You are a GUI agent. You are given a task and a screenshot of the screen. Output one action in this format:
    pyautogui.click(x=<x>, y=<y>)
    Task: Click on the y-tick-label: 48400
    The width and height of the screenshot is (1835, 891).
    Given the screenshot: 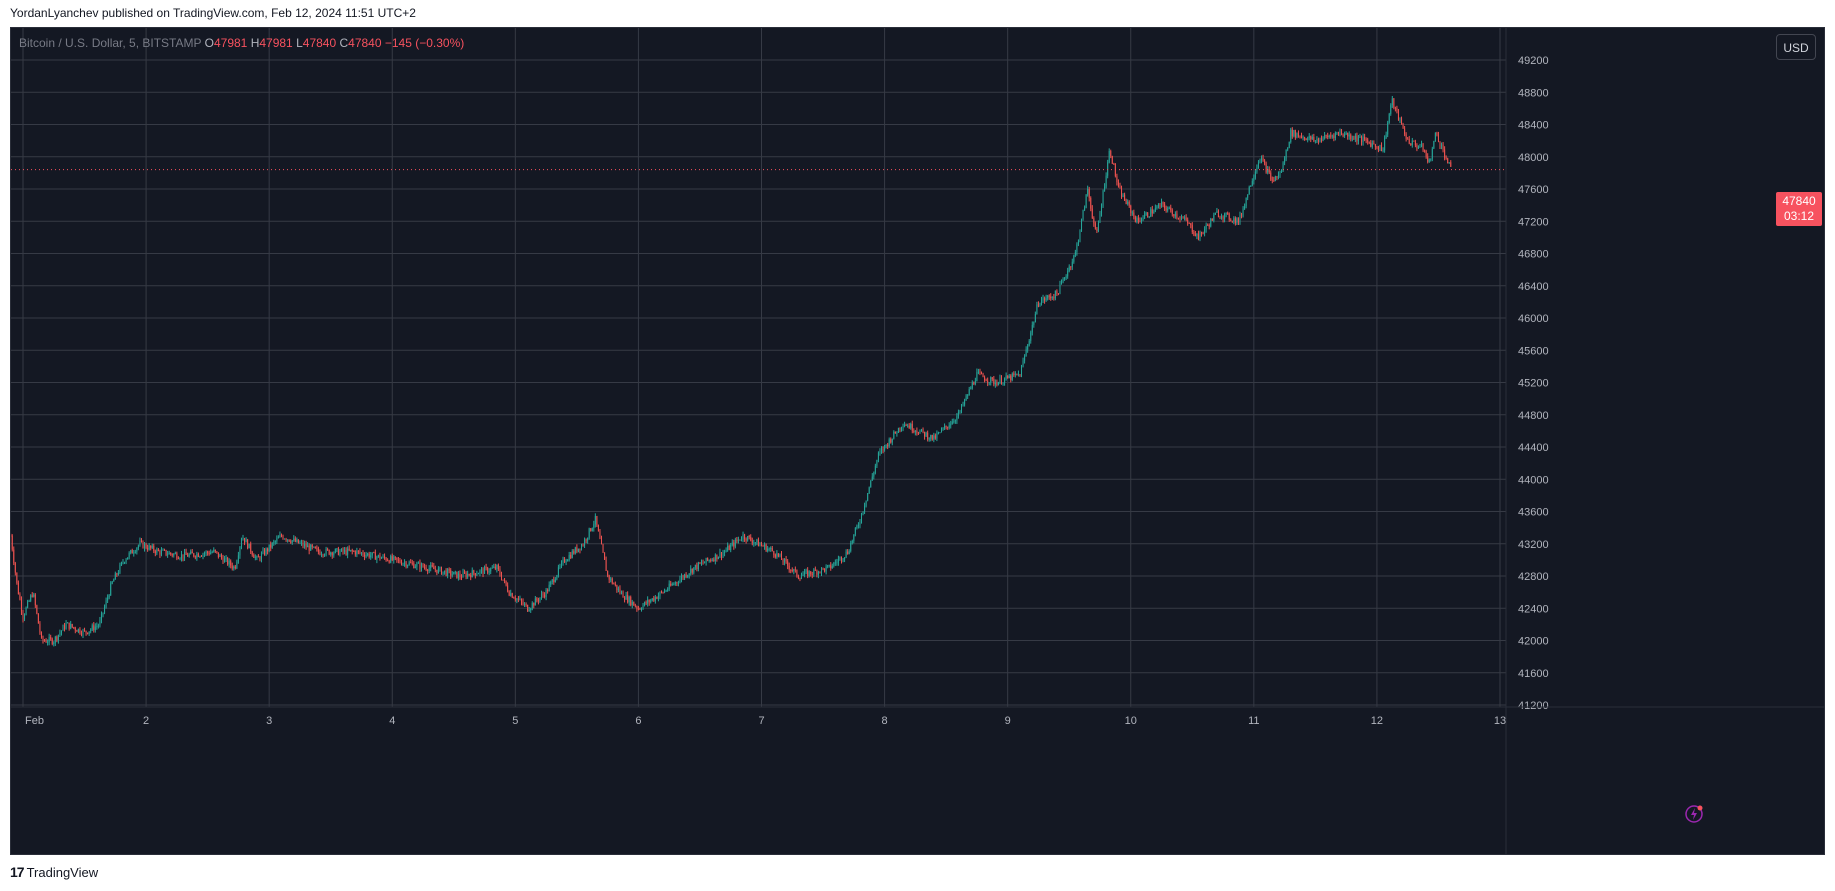 What is the action you would take?
    pyautogui.click(x=1533, y=126)
    